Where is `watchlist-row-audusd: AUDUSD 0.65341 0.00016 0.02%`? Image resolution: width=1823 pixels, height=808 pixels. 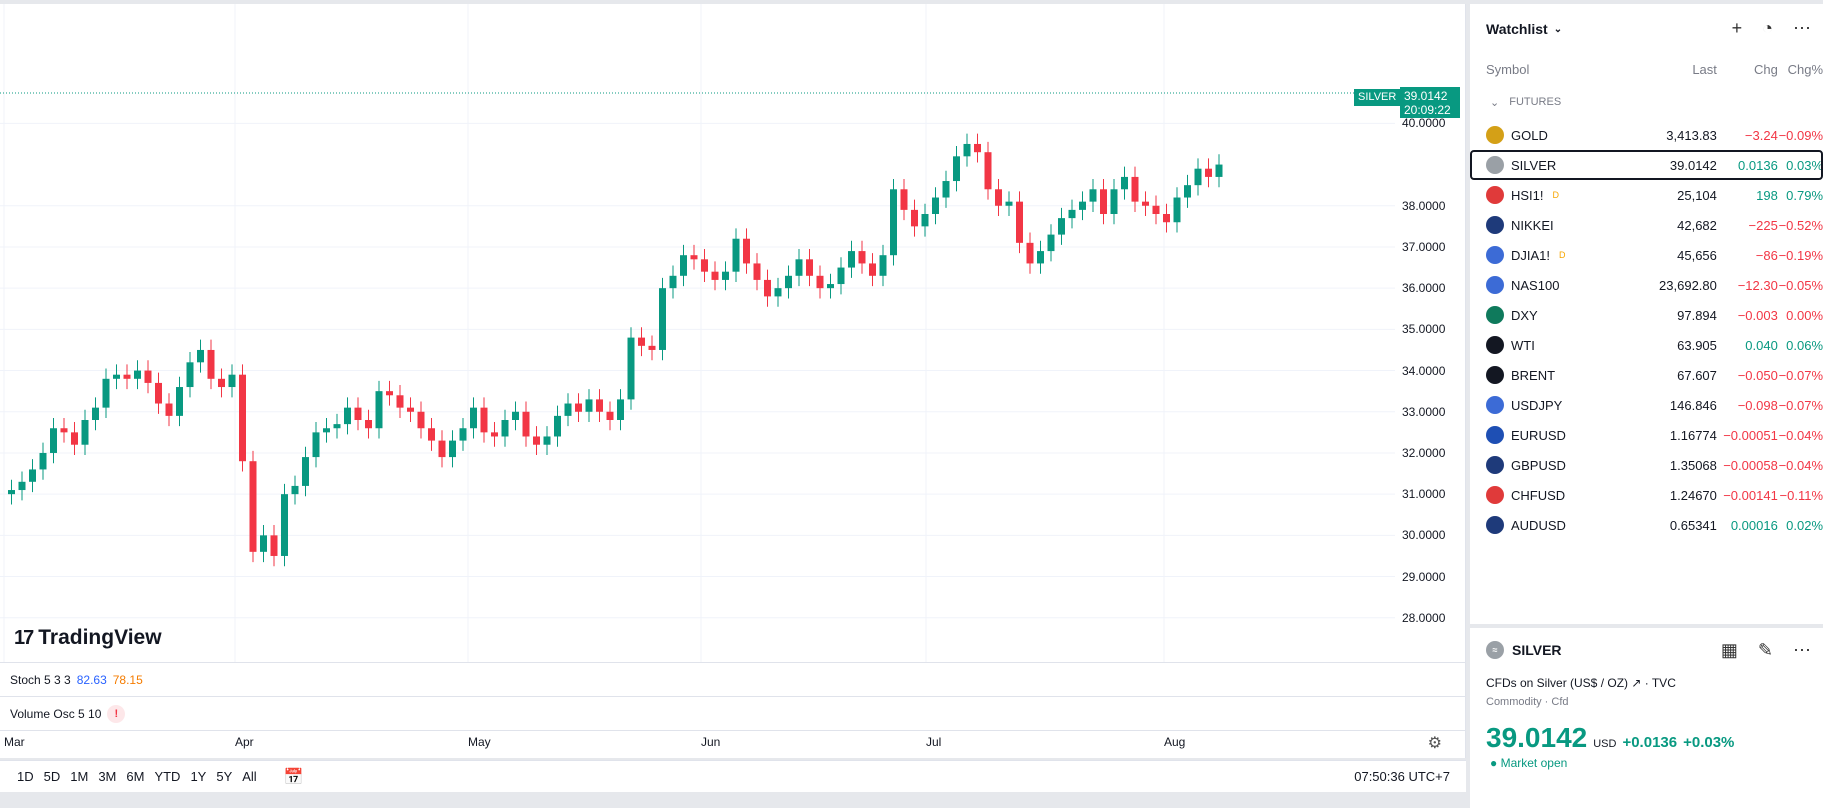 watchlist-row-audusd: AUDUSD 0.65341 0.00016 0.02% is located at coordinates (1646, 525).